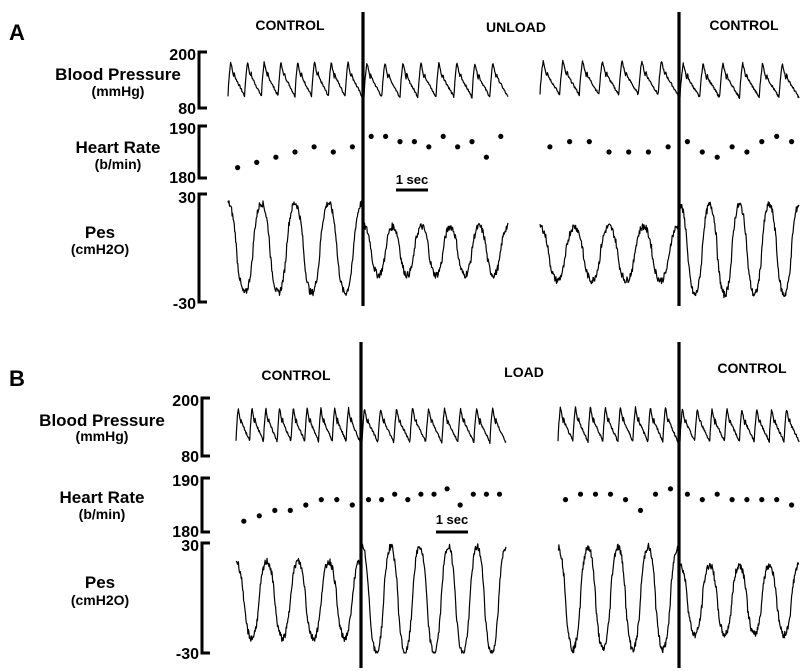 This screenshot has height=671, width=802. I want to click on panel-a-bp-bracket, so click(202, 80).